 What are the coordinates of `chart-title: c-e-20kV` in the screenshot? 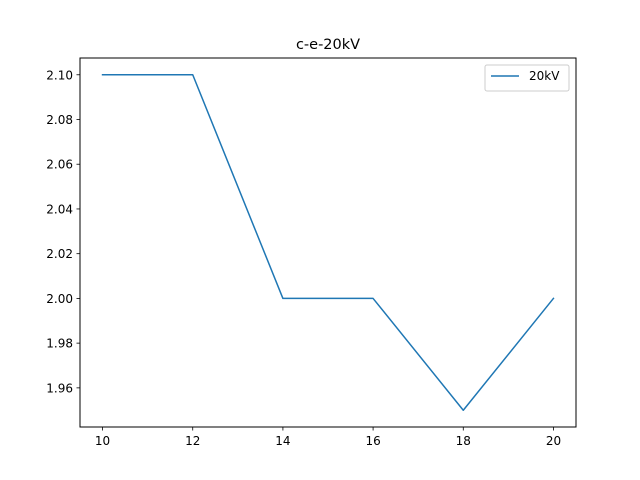 It's located at (328, 45).